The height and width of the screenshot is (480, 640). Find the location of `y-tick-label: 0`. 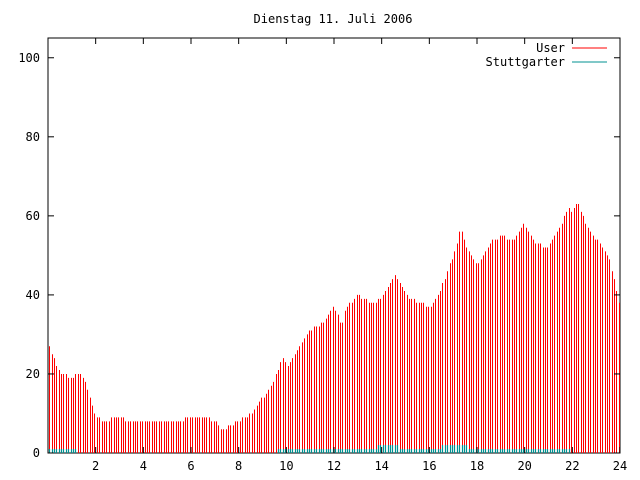

y-tick-label: 0 is located at coordinates (36, 453).